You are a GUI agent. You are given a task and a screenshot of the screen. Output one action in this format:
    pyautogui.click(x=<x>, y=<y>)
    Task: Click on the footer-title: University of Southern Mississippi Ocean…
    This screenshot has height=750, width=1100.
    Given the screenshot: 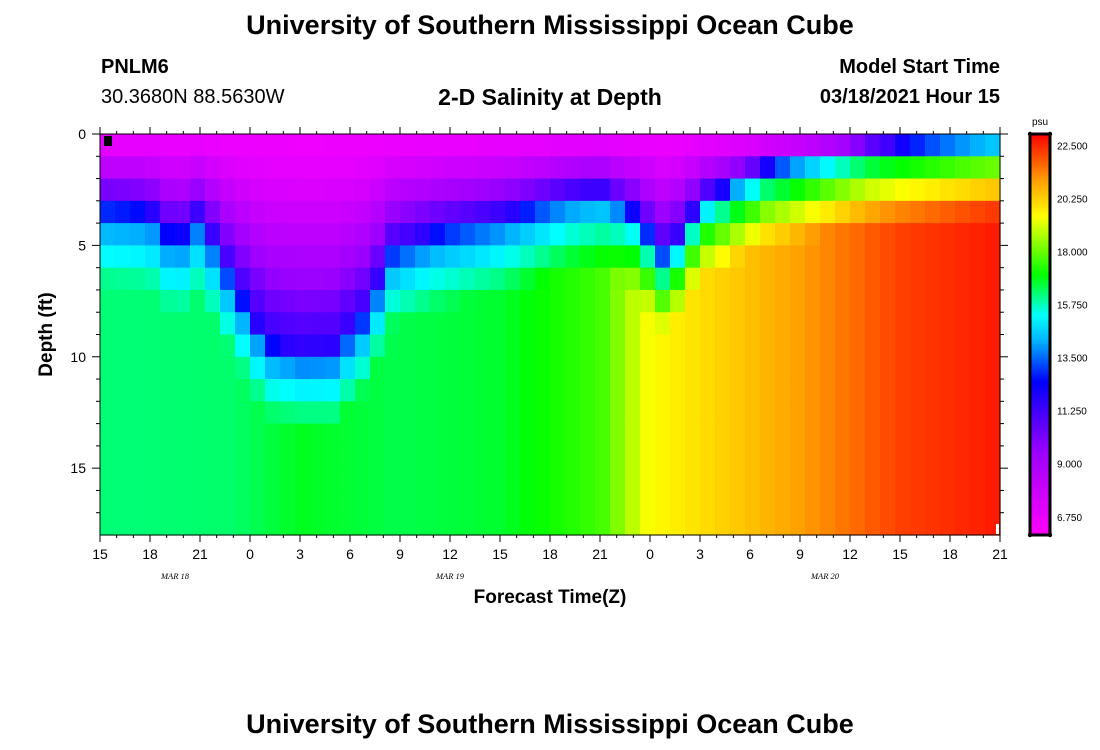 What is the action you would take?
    pyautogui.click(x=550, y=724)
    